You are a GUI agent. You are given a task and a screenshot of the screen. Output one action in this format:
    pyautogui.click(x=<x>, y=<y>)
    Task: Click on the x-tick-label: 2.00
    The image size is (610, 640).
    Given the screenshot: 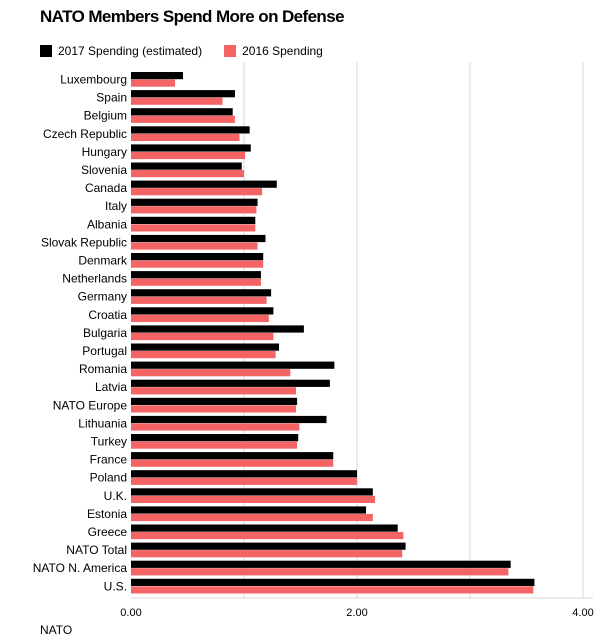 What is the action you would take?
    pyautogui.click(x=356, y=613)
    